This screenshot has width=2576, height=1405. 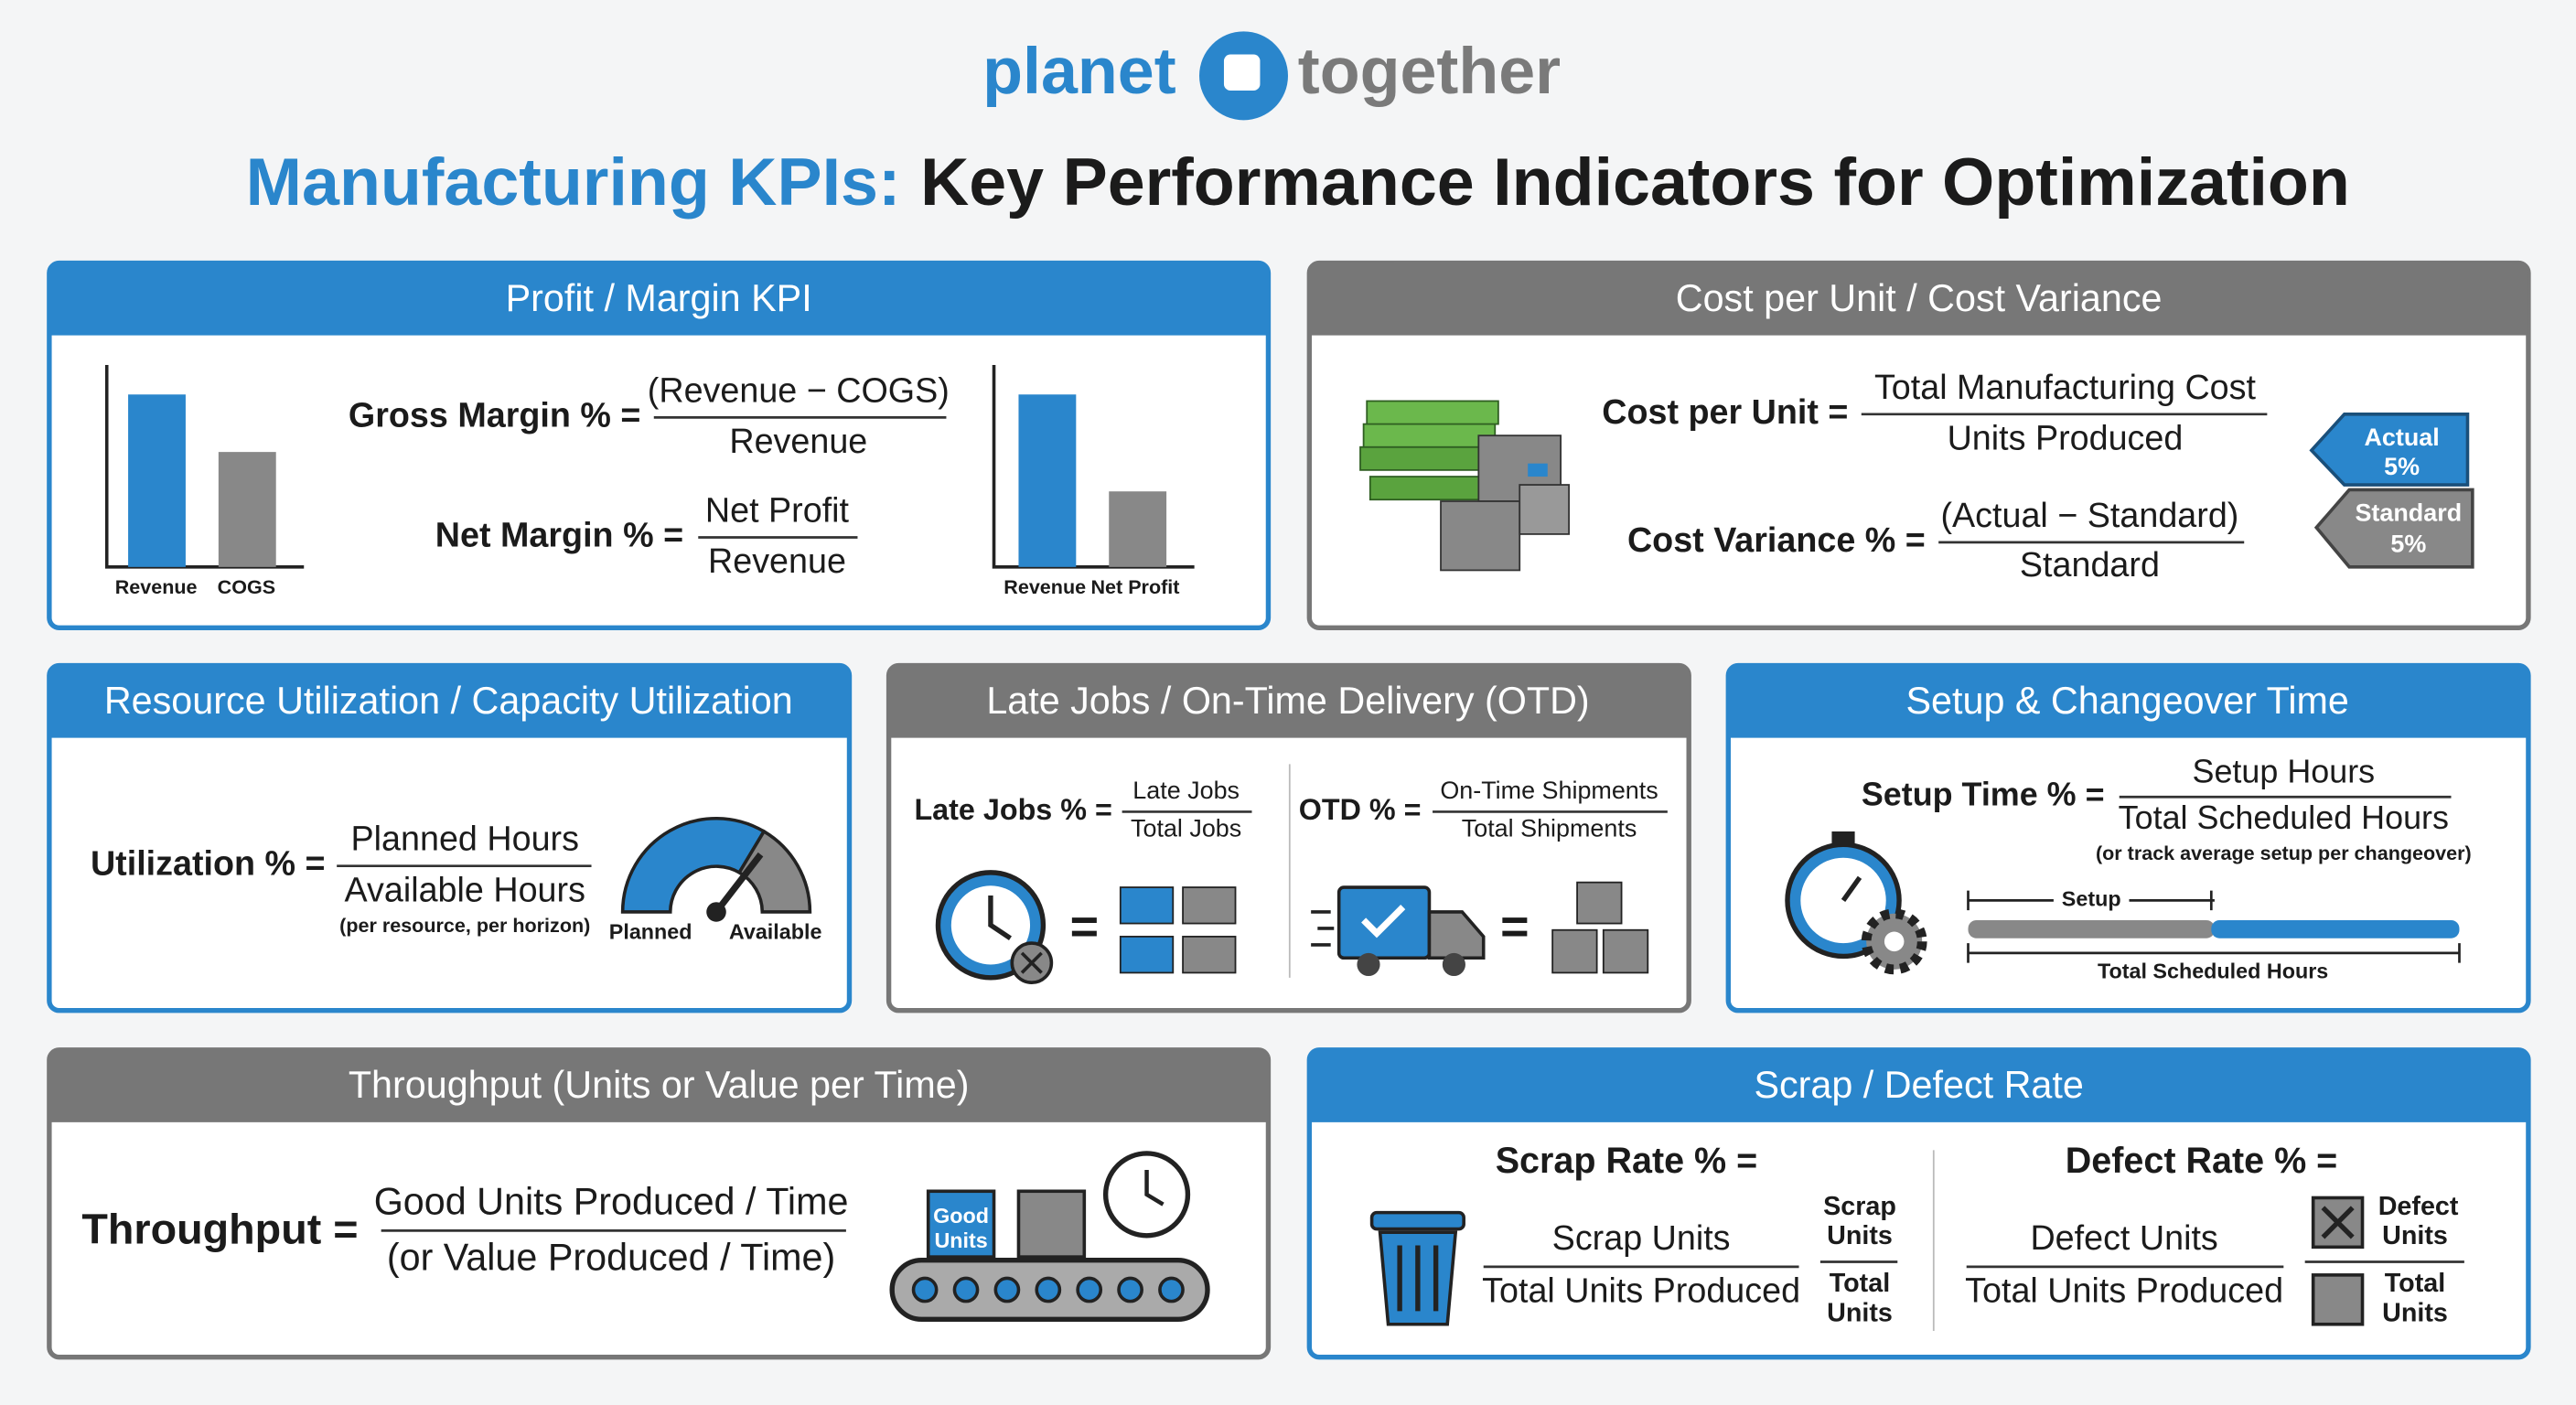 I want to click on numerator: Defect Units, so click(x=2124, y=1237).